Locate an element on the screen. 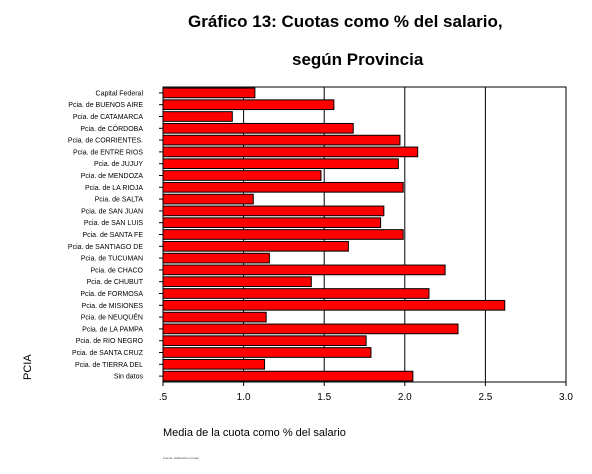 This screenshot has width=592, height=474. category-label: Pcia. de ENTRE RIOS is located at coordinates (108, 152).